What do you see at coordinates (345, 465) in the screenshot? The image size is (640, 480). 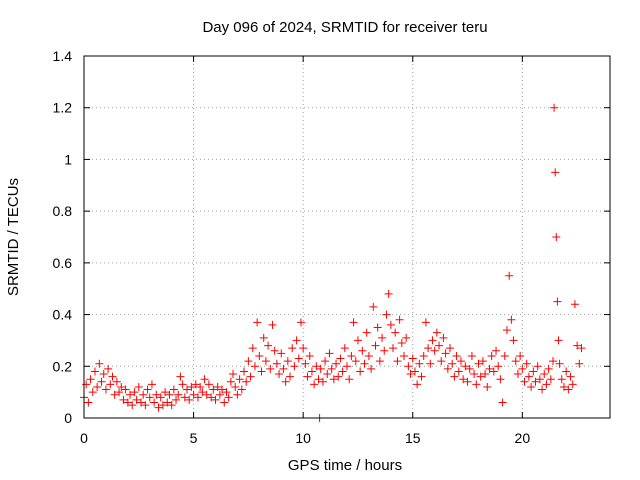 I see `x-axis-title: GPS time / hours` at bounding box center [345, 465].